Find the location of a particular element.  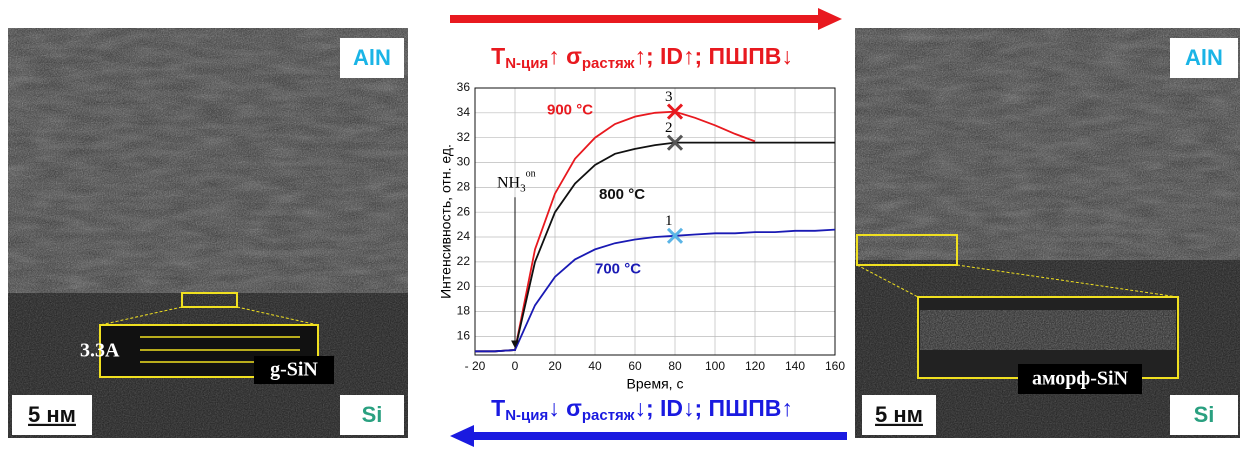

caption-part: ↑ is located at coordinates (557, 56).